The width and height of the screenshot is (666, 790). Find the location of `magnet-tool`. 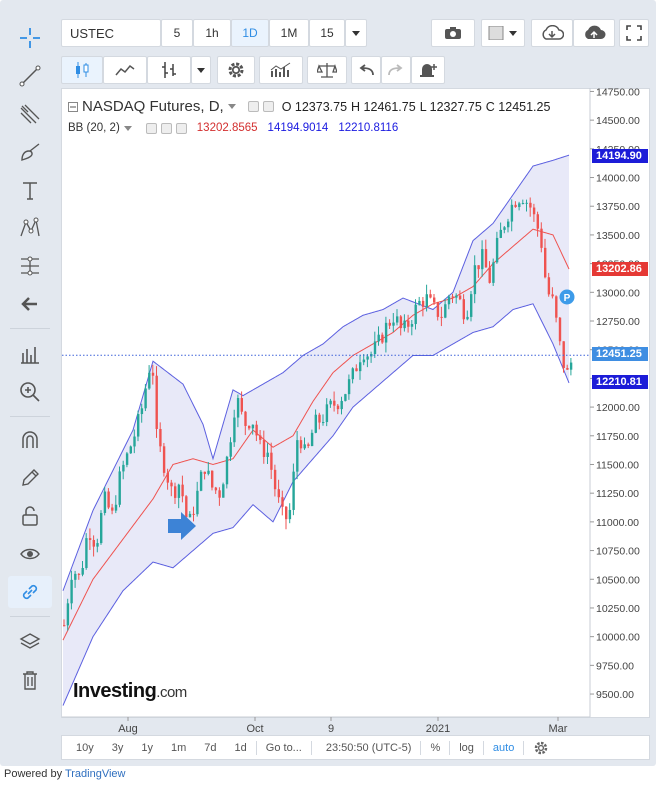

magnet-tool is located at coordinates (30, 440).